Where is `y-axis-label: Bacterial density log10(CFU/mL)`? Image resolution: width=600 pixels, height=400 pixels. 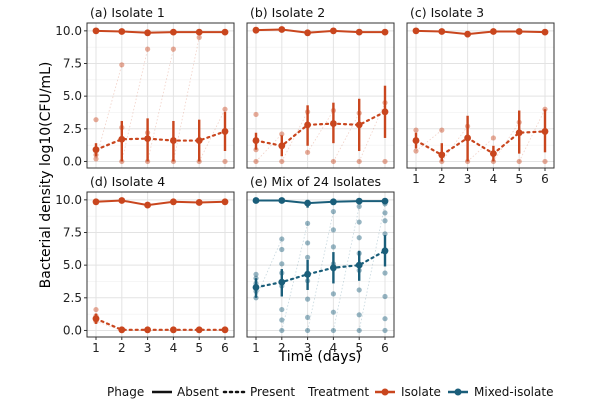 y-axis-label: Bacterial density log10(CFU/mL) is located at coordinates (46, 175).